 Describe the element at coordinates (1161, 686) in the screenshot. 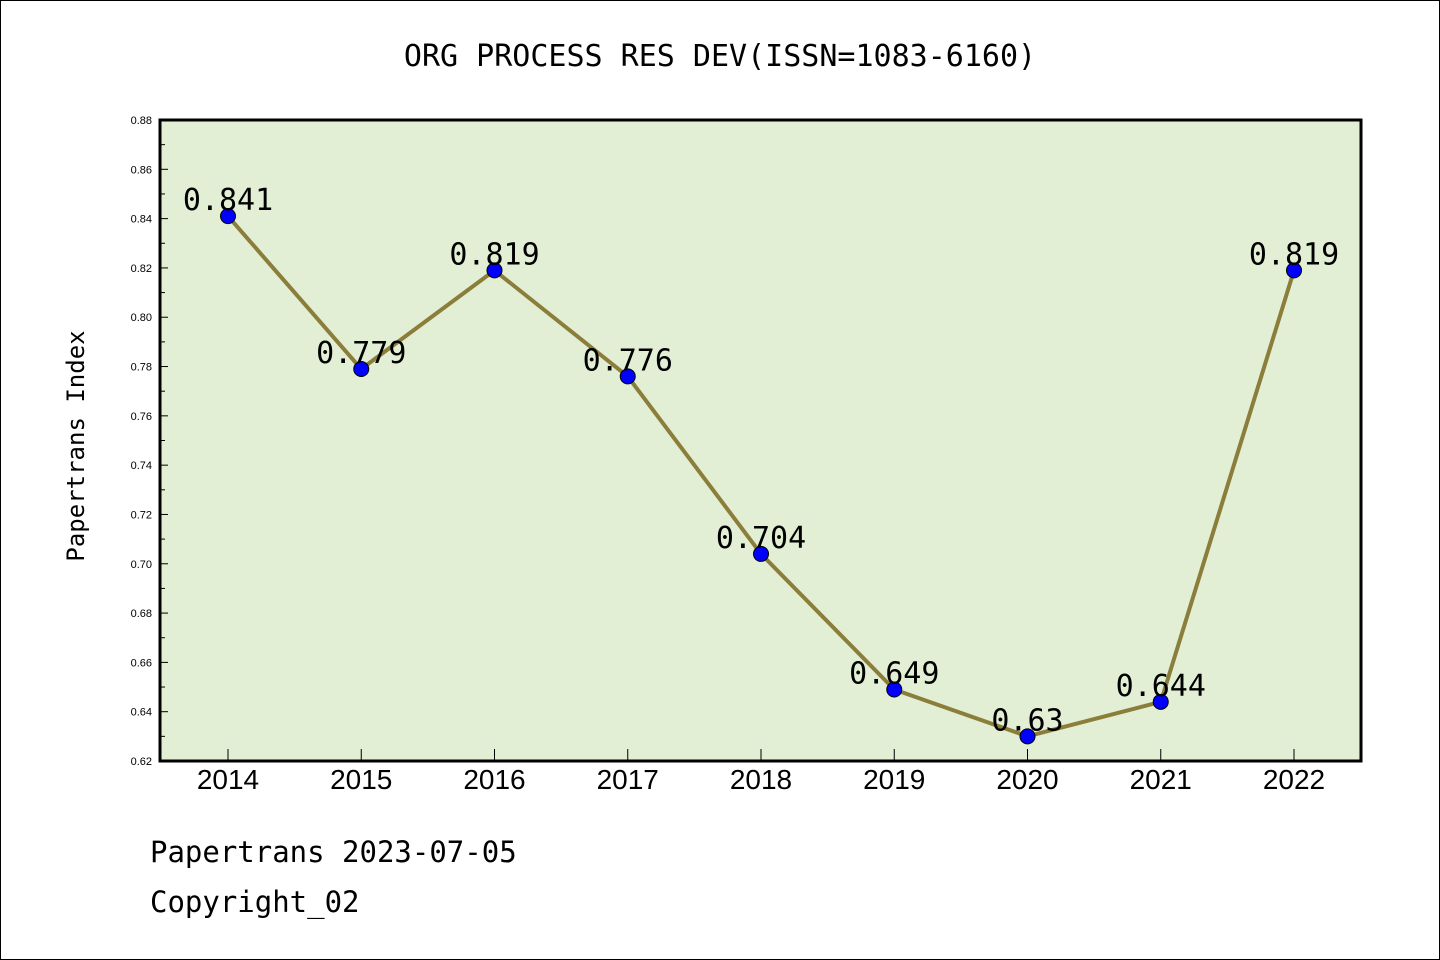

I see `data-label: 0.644` at that location.